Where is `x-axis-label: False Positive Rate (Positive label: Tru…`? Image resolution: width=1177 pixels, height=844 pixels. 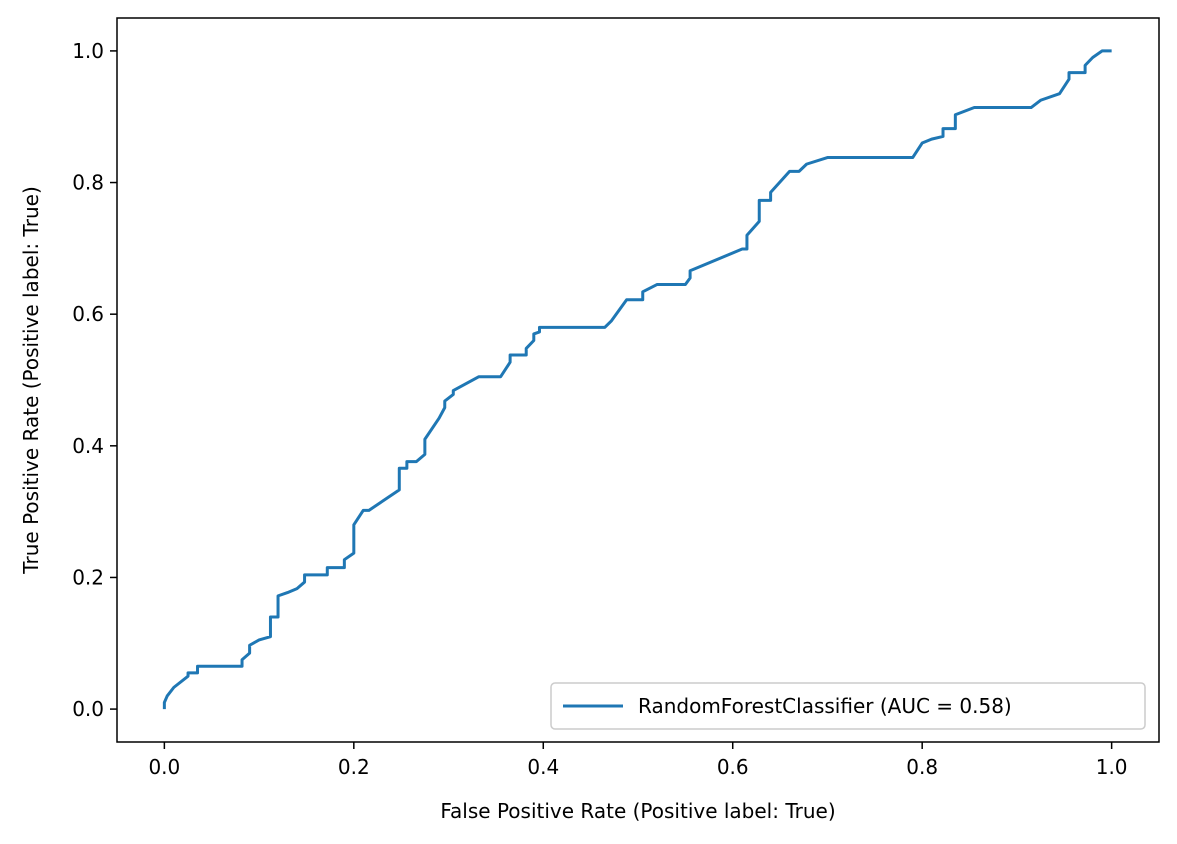 x-axis-label: False Positive Rate (Positive label: Tru… is located at coordinates (637, 811).